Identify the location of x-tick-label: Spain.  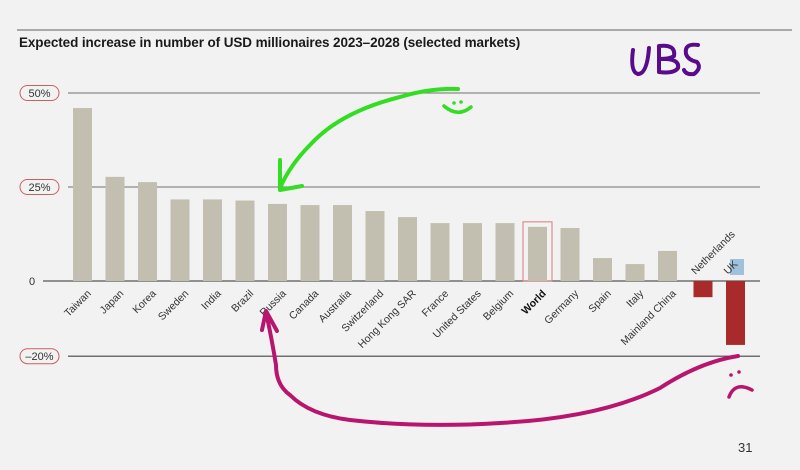
(600, 302).